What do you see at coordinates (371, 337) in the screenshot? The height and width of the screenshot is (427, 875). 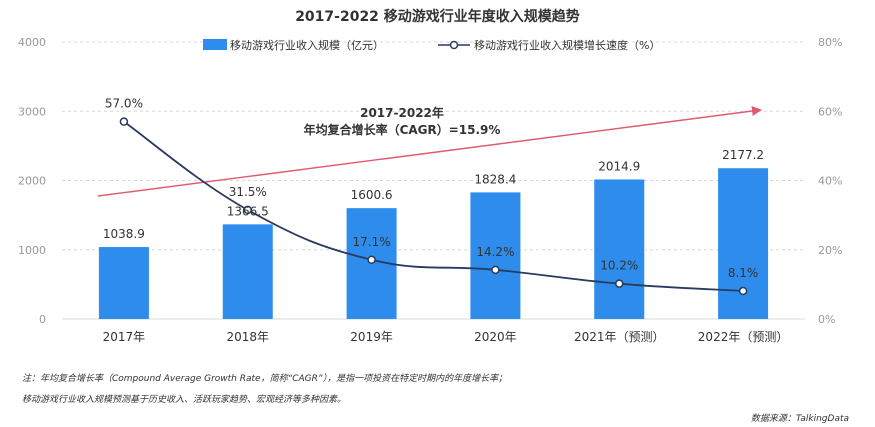 I see `x-tick-label: 2019年` at bounding box center [371, 337].